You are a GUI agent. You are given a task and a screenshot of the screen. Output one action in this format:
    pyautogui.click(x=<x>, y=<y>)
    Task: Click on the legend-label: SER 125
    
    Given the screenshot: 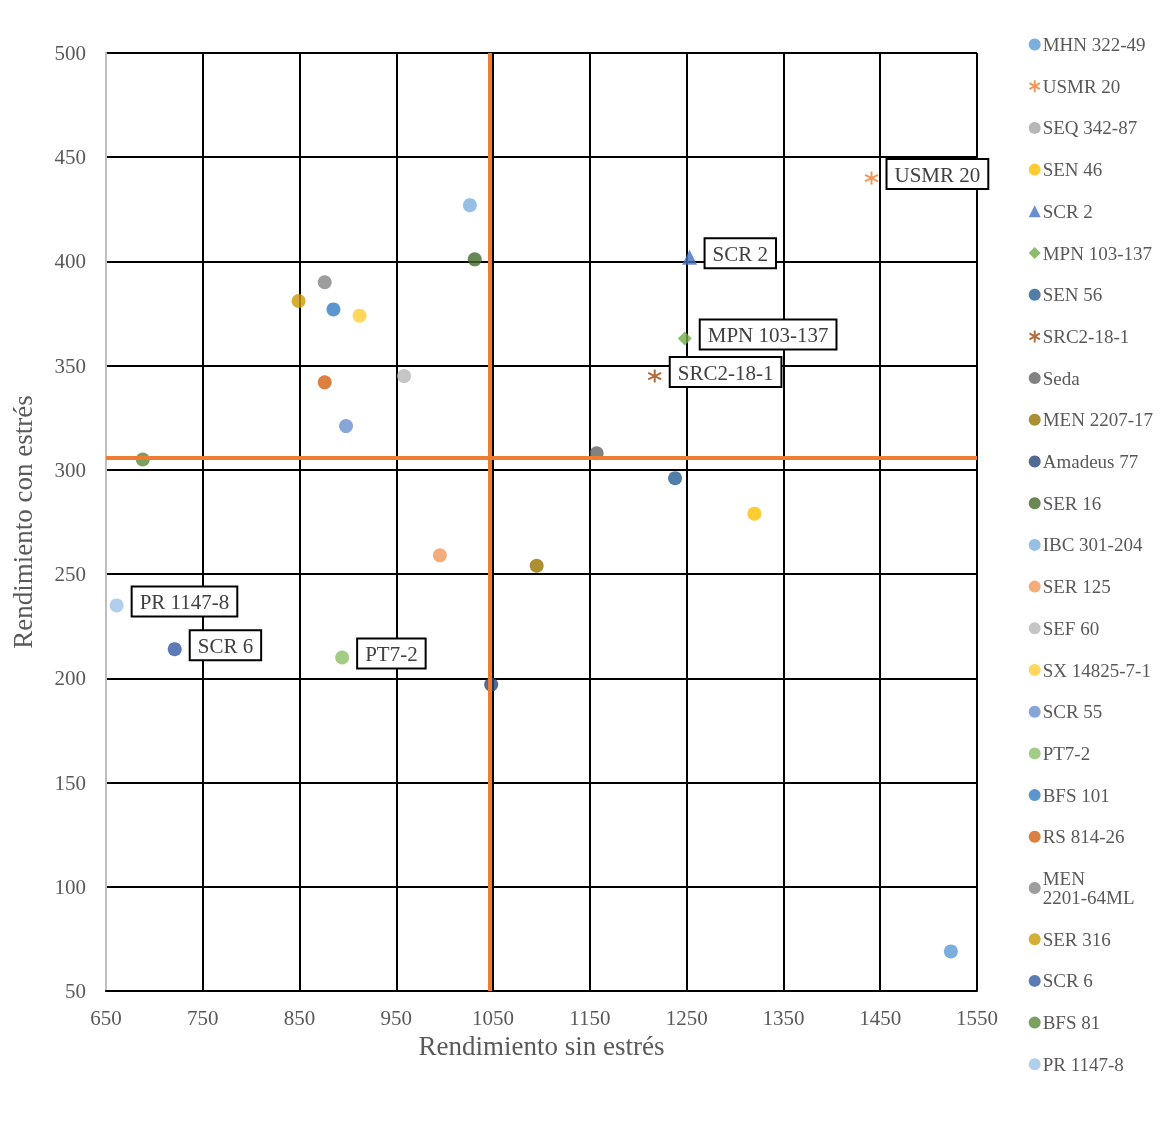 What is the action you would take?
    pyautogui.click(x=1076, y=587)
    